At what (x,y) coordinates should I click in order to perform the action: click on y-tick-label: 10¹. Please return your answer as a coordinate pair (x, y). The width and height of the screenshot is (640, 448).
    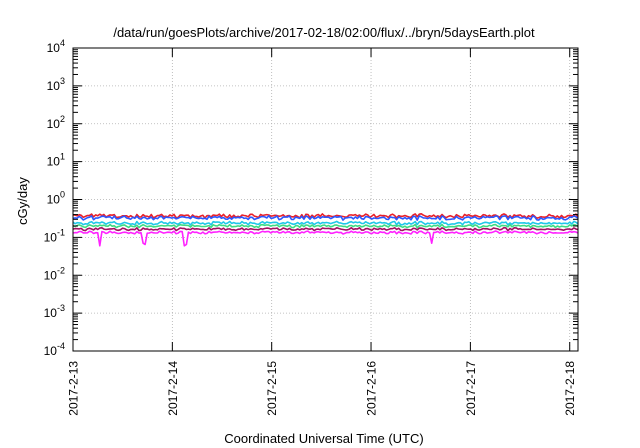
    Looking at the image, I should click on (56, 160).